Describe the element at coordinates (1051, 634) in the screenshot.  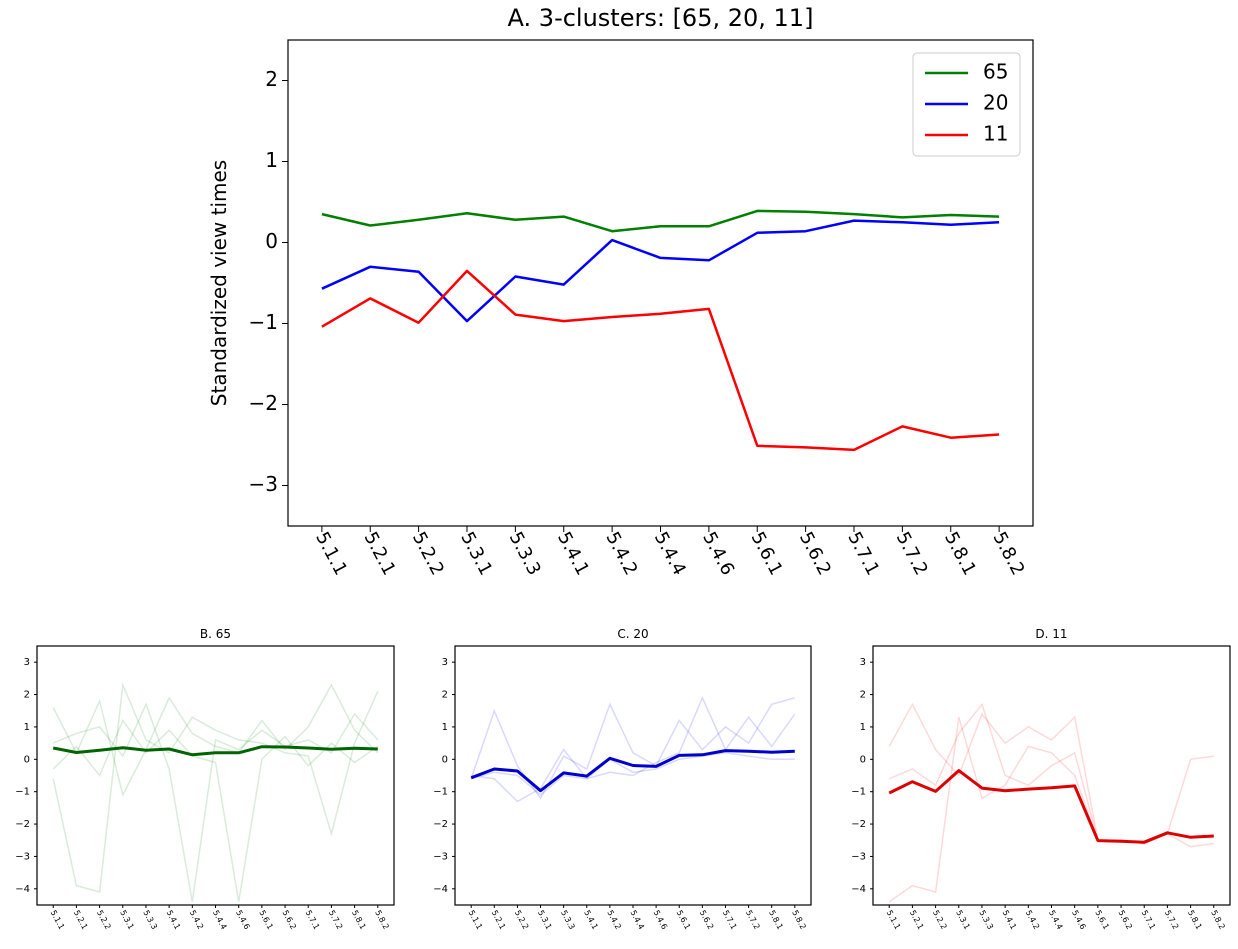
I see `chart-title: D. 11` at that location.